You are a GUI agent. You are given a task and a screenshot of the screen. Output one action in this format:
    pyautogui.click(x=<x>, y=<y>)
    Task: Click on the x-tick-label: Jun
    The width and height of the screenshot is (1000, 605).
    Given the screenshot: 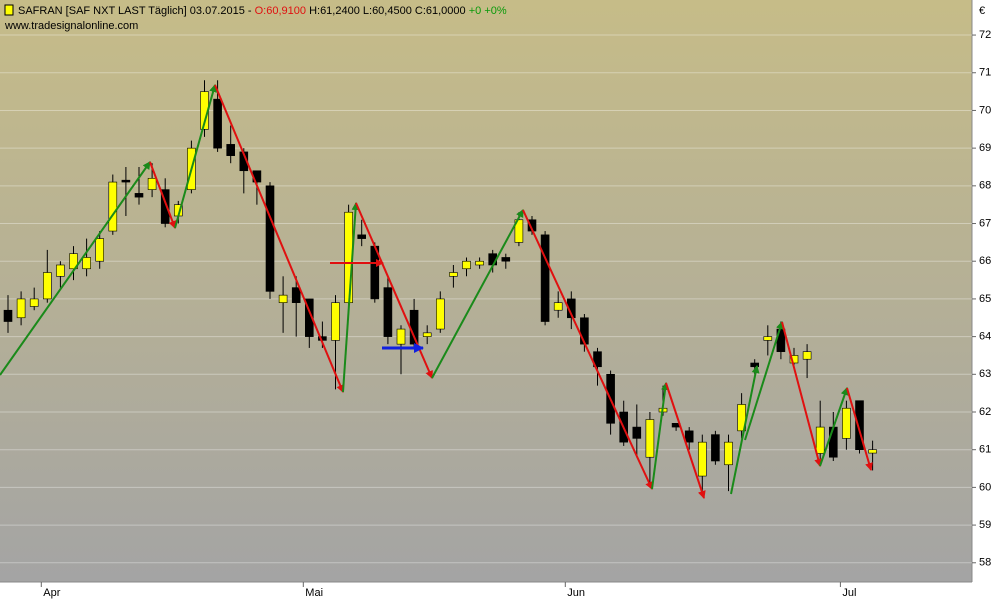 What is the action you would take?
    pyautogui.click(x=576, y=593)
    